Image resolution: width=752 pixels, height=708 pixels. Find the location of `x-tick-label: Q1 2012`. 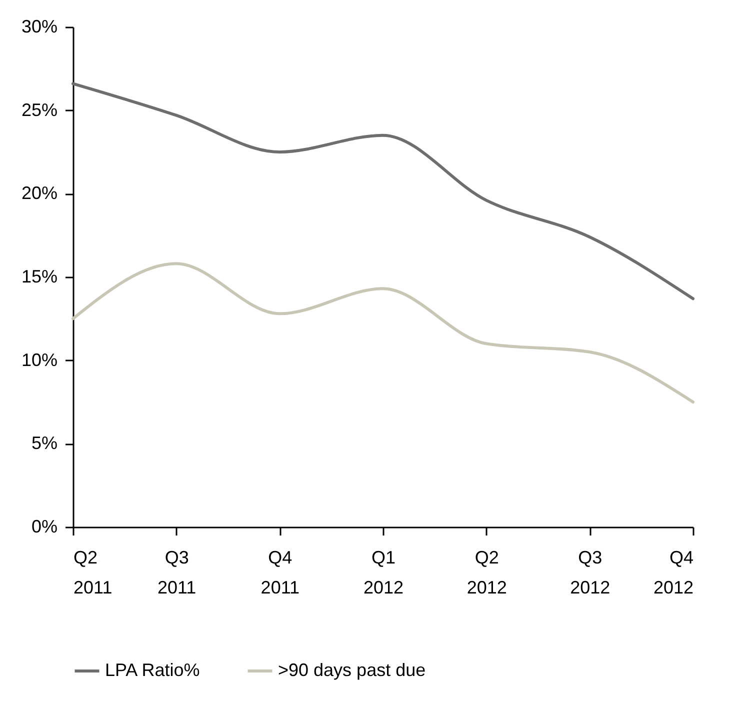

x-tick-label: Q1 2012 is located at coordinates (383, 573).